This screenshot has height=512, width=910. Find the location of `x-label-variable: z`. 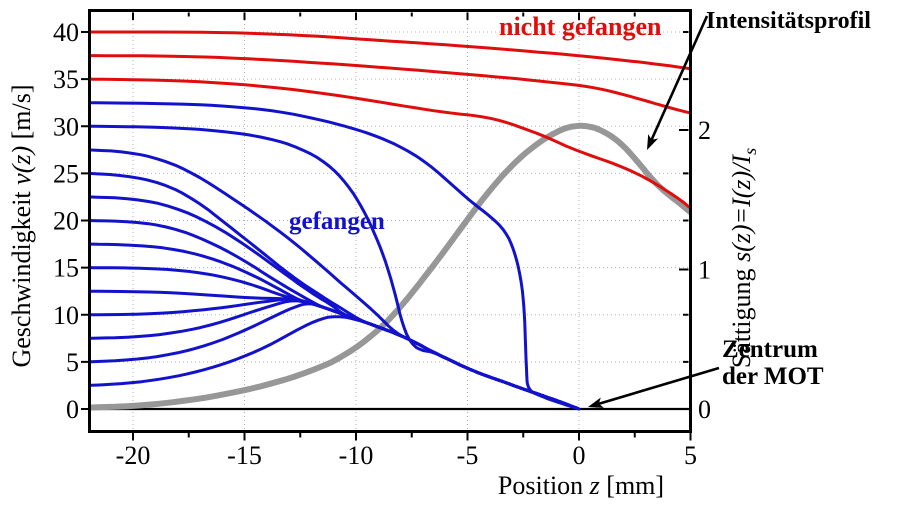

x-label-variable: z is located at coordinates (594, 485).